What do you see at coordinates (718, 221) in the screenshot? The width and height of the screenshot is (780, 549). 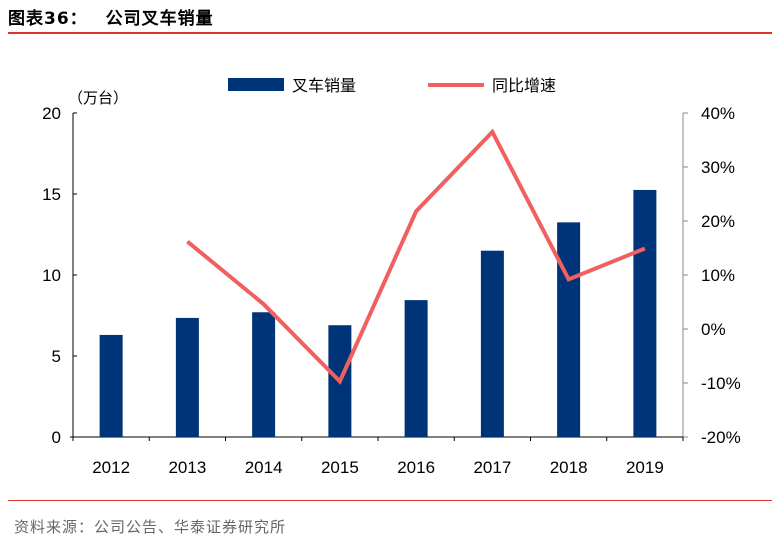 I see `y-right-tick-label: 20%` at bounding box center [718, 221].